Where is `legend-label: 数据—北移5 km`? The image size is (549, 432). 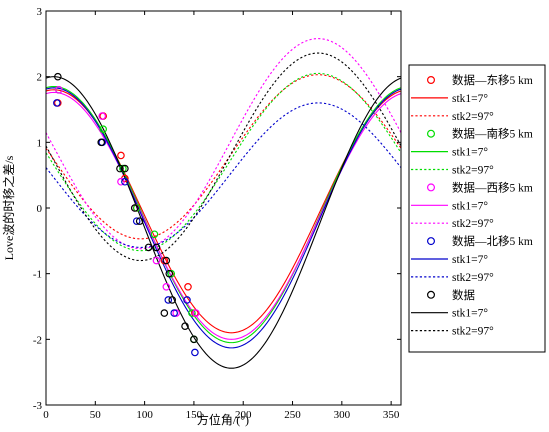 legend-label: 数据—北移5 km is located at coordinates (492, 241).